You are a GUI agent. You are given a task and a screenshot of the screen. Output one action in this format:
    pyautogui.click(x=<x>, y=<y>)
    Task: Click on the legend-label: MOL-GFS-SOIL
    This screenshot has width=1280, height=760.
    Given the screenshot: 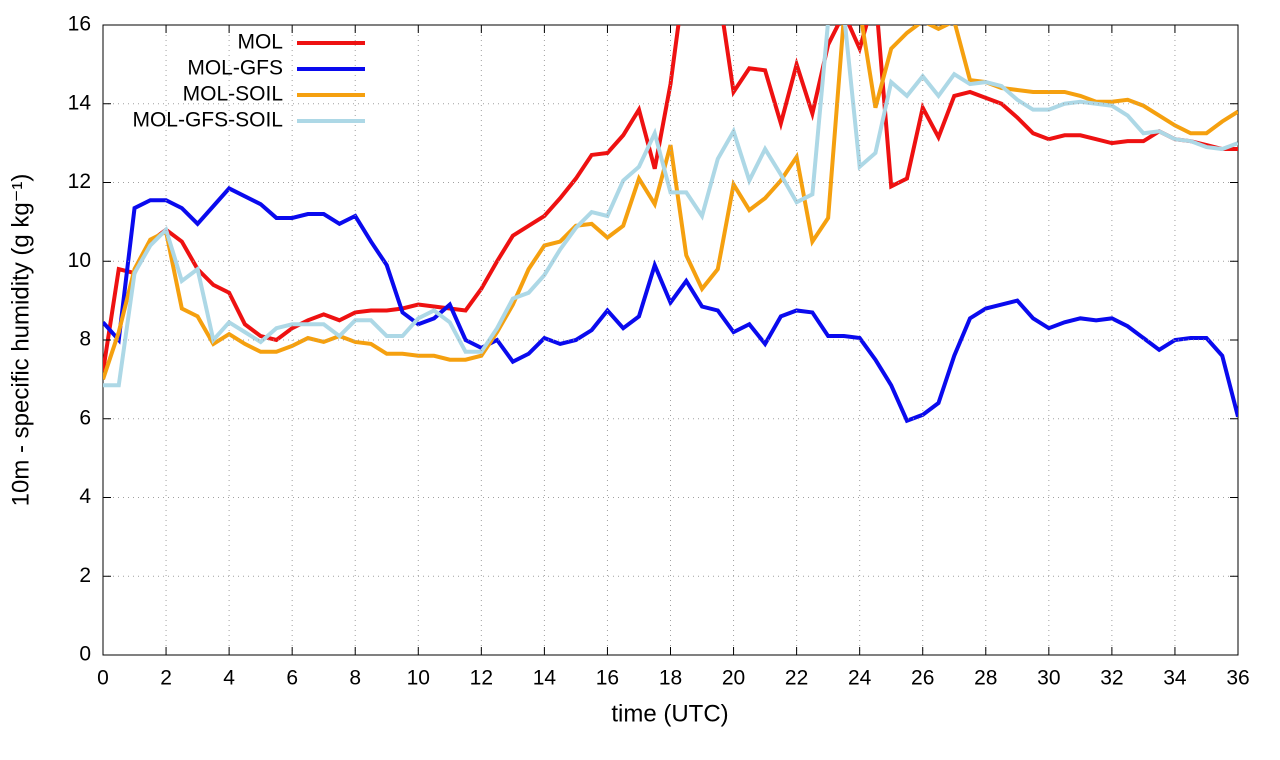 What is the action you would take?
    pyautogui.click(x=207, y=120)
    